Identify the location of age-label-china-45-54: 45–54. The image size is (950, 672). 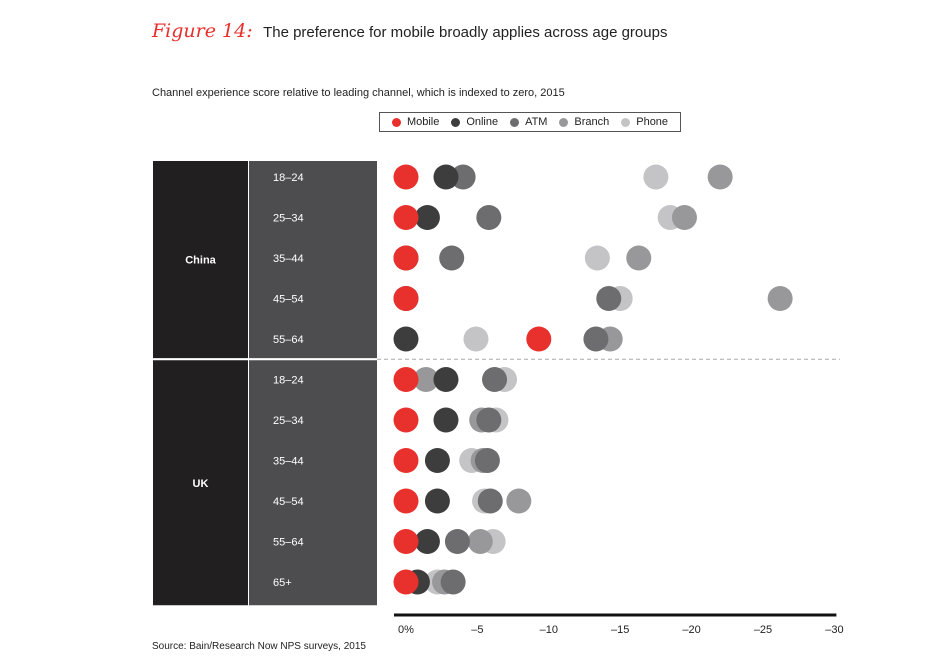
(288, 300).